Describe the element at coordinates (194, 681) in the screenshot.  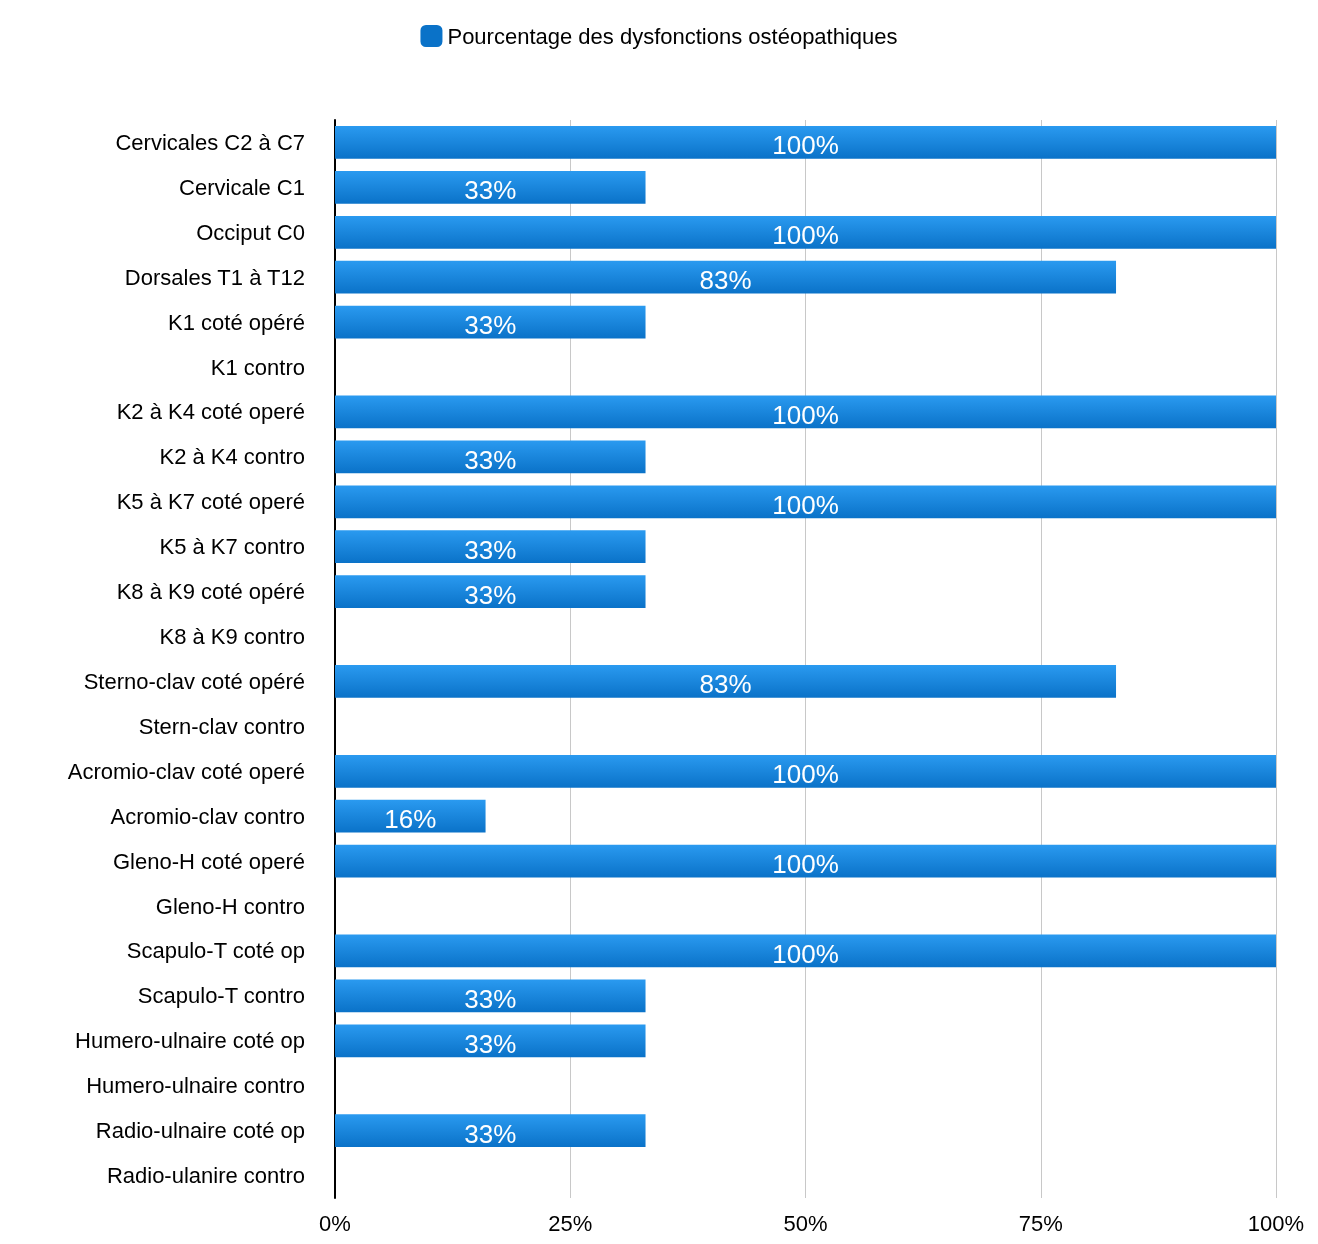
I see `y-tick-label: Sterno-clav coté opéré` at that location.